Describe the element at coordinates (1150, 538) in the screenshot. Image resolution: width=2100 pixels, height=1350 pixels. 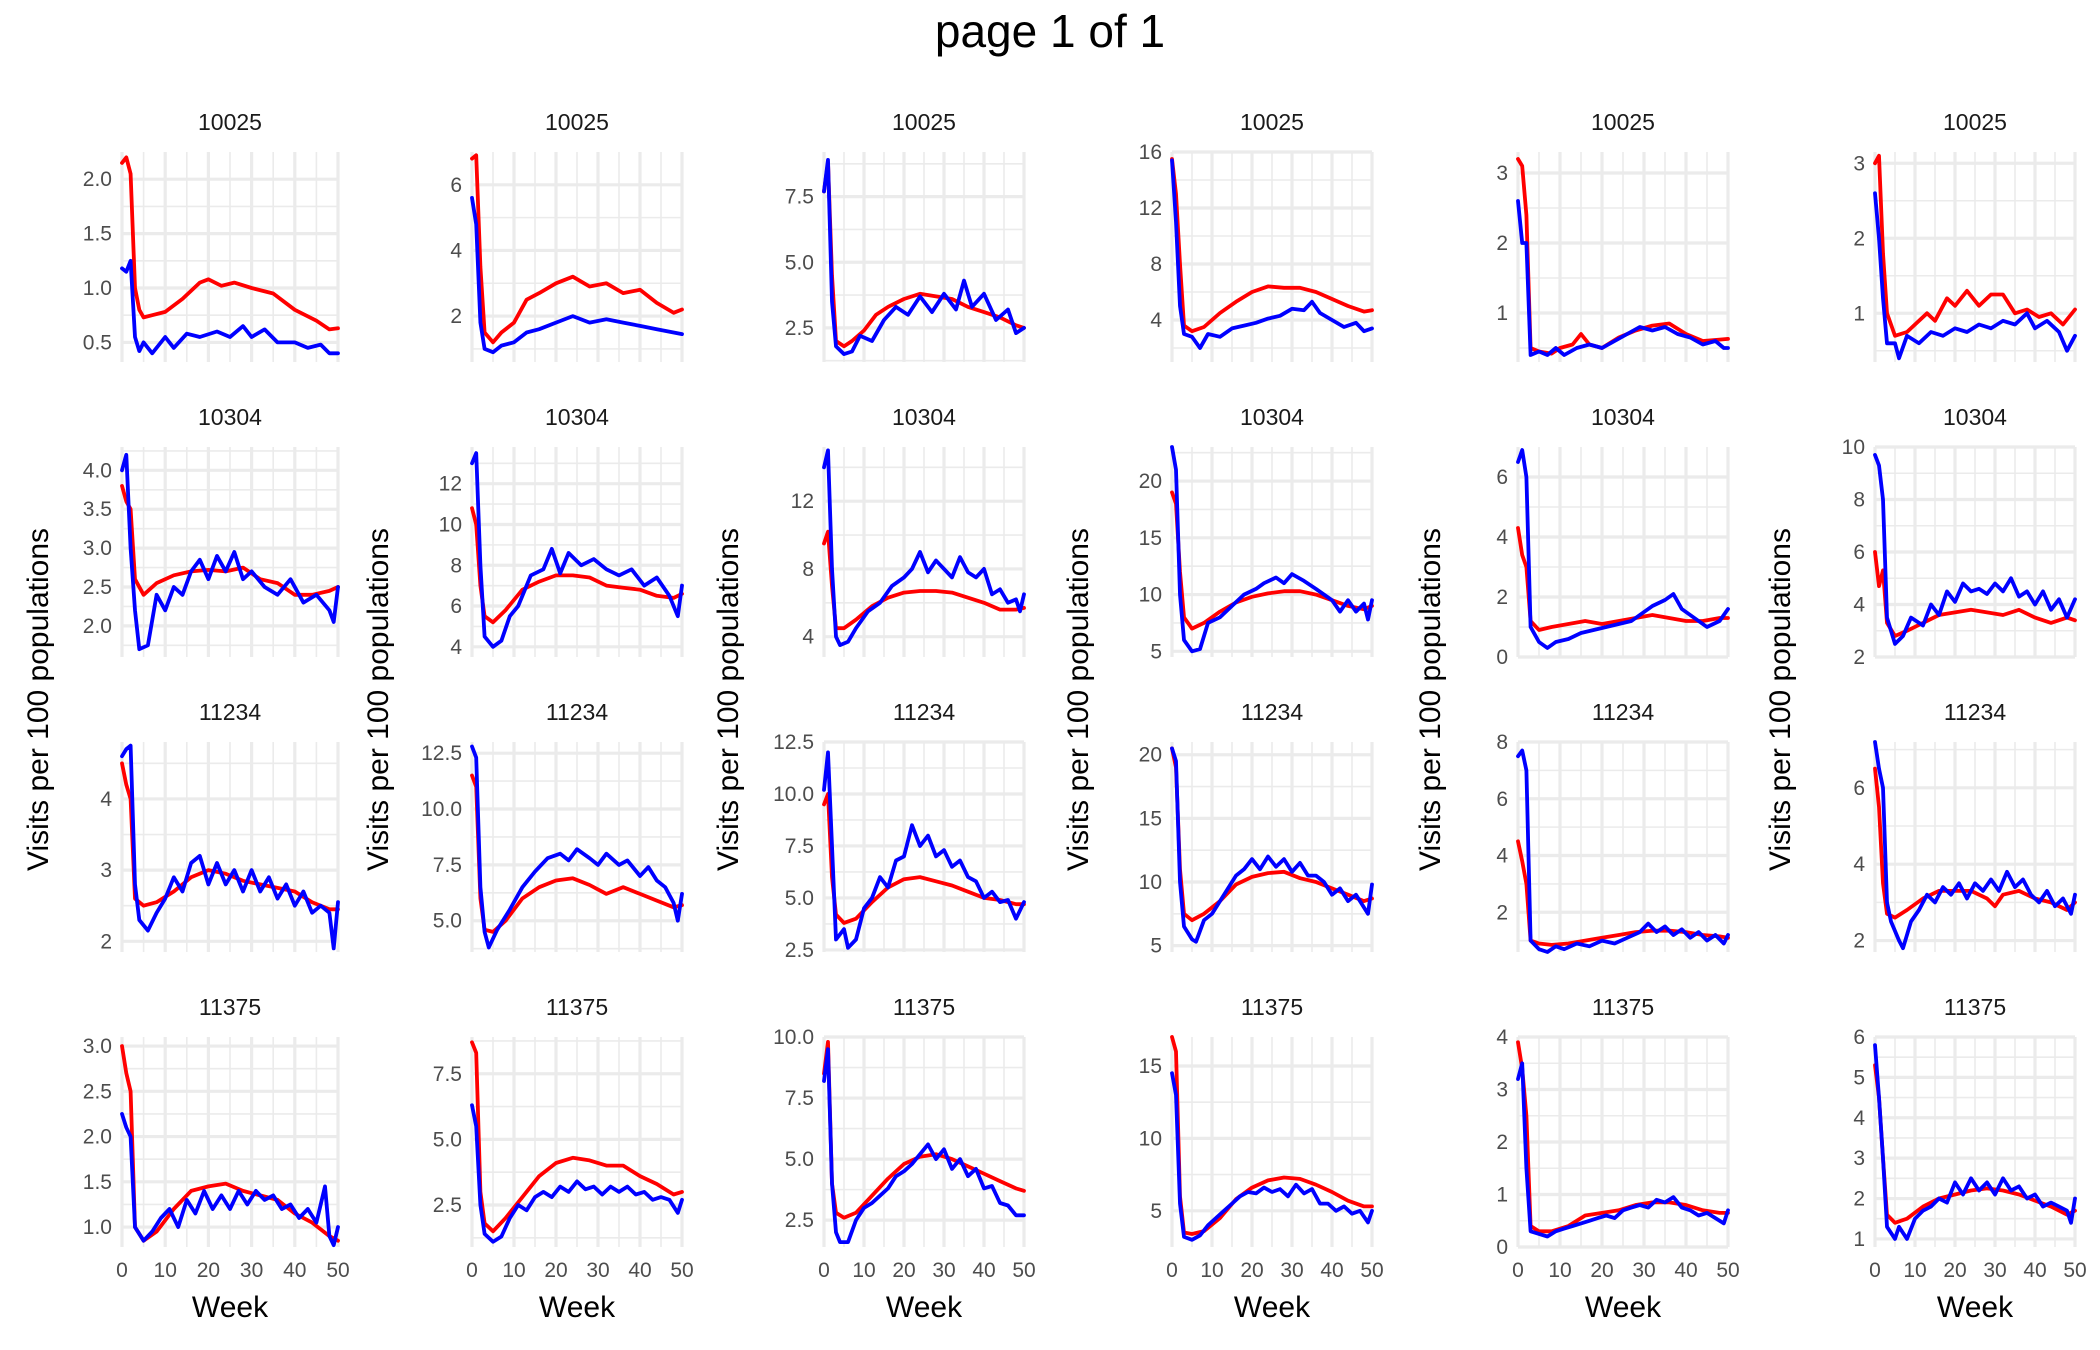
I see `y-tick-label: 15` at that location.